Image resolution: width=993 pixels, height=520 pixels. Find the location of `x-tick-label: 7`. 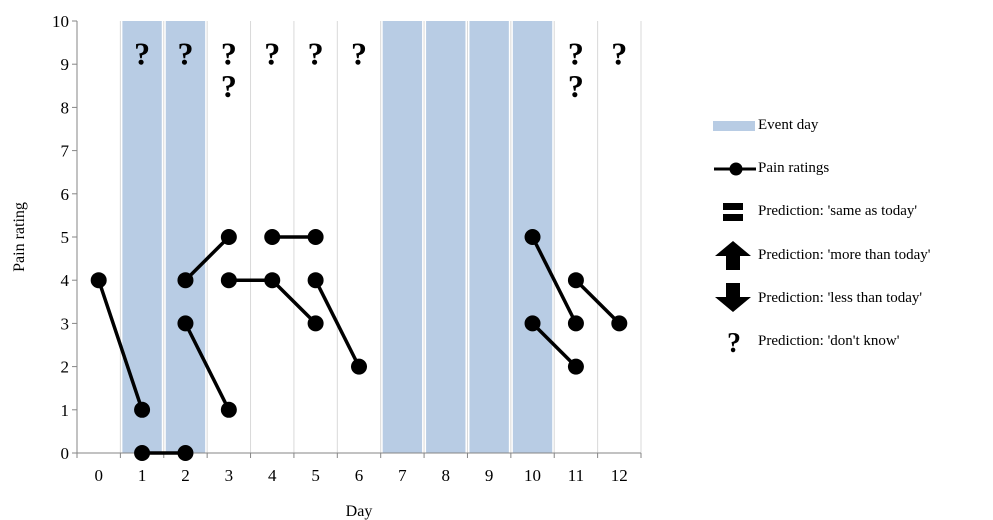

x-tick-label: 7 is located at coordinates (402, 475).